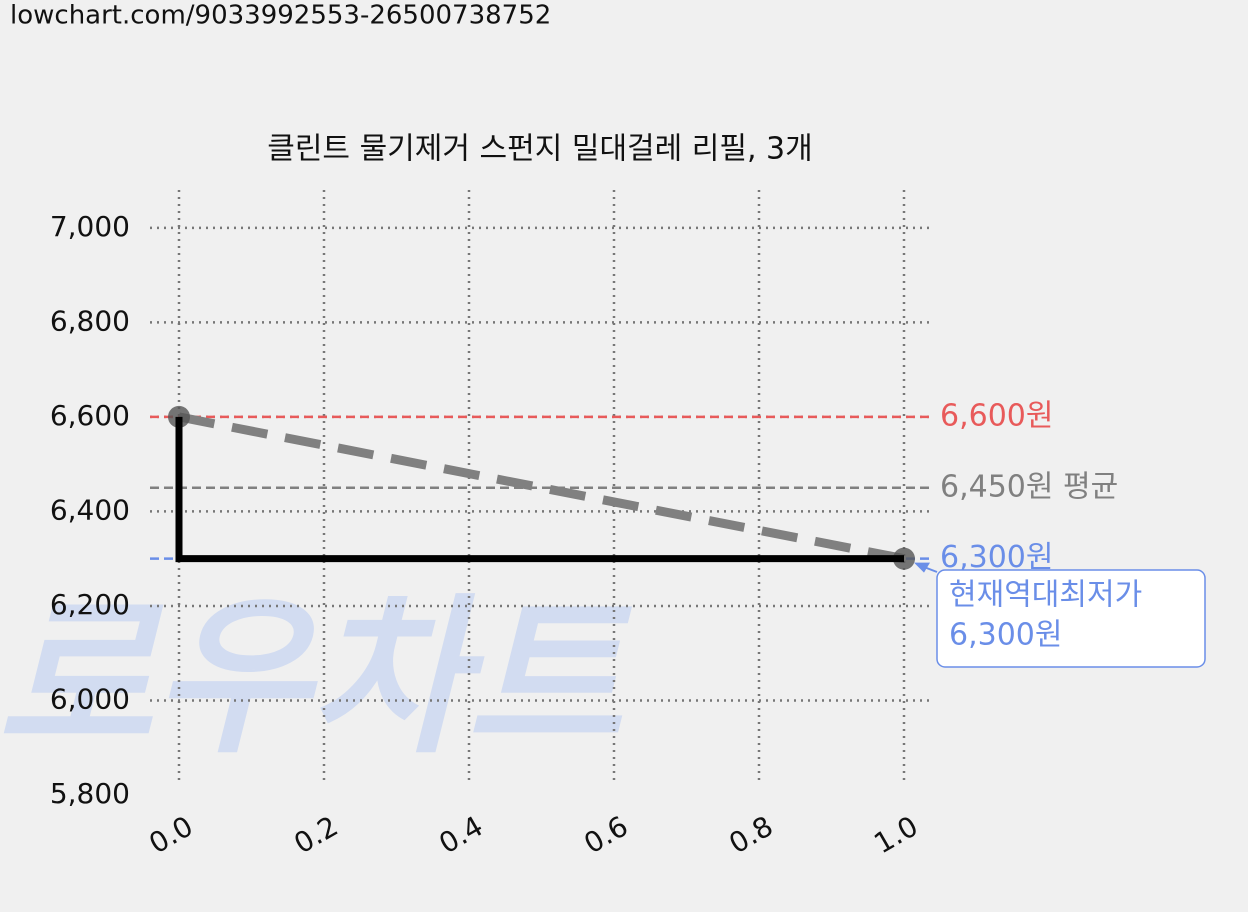  Describe the element at coordinates (460, 834) in the screenshot. I see `x-tick-label: 0.4` at that location.